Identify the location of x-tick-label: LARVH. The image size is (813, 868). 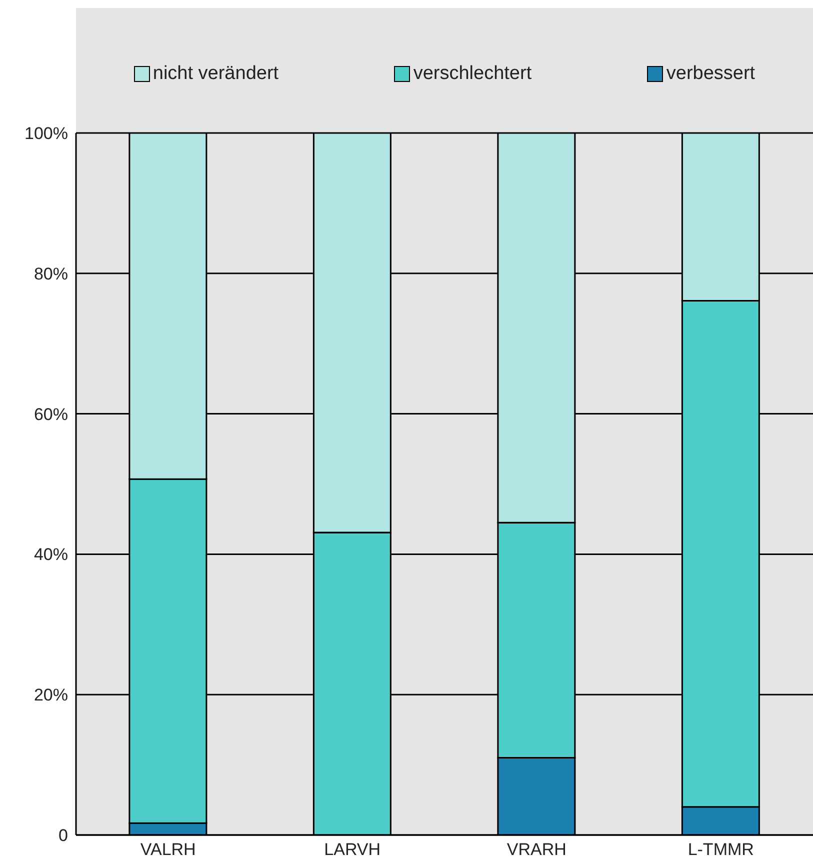
(352, 850).